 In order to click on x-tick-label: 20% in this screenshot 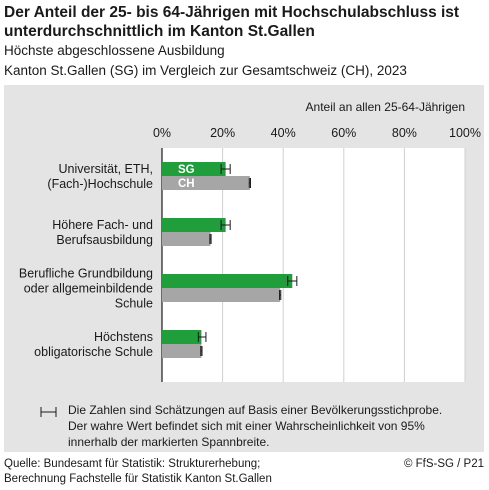, I will do `click(222, 133)`.